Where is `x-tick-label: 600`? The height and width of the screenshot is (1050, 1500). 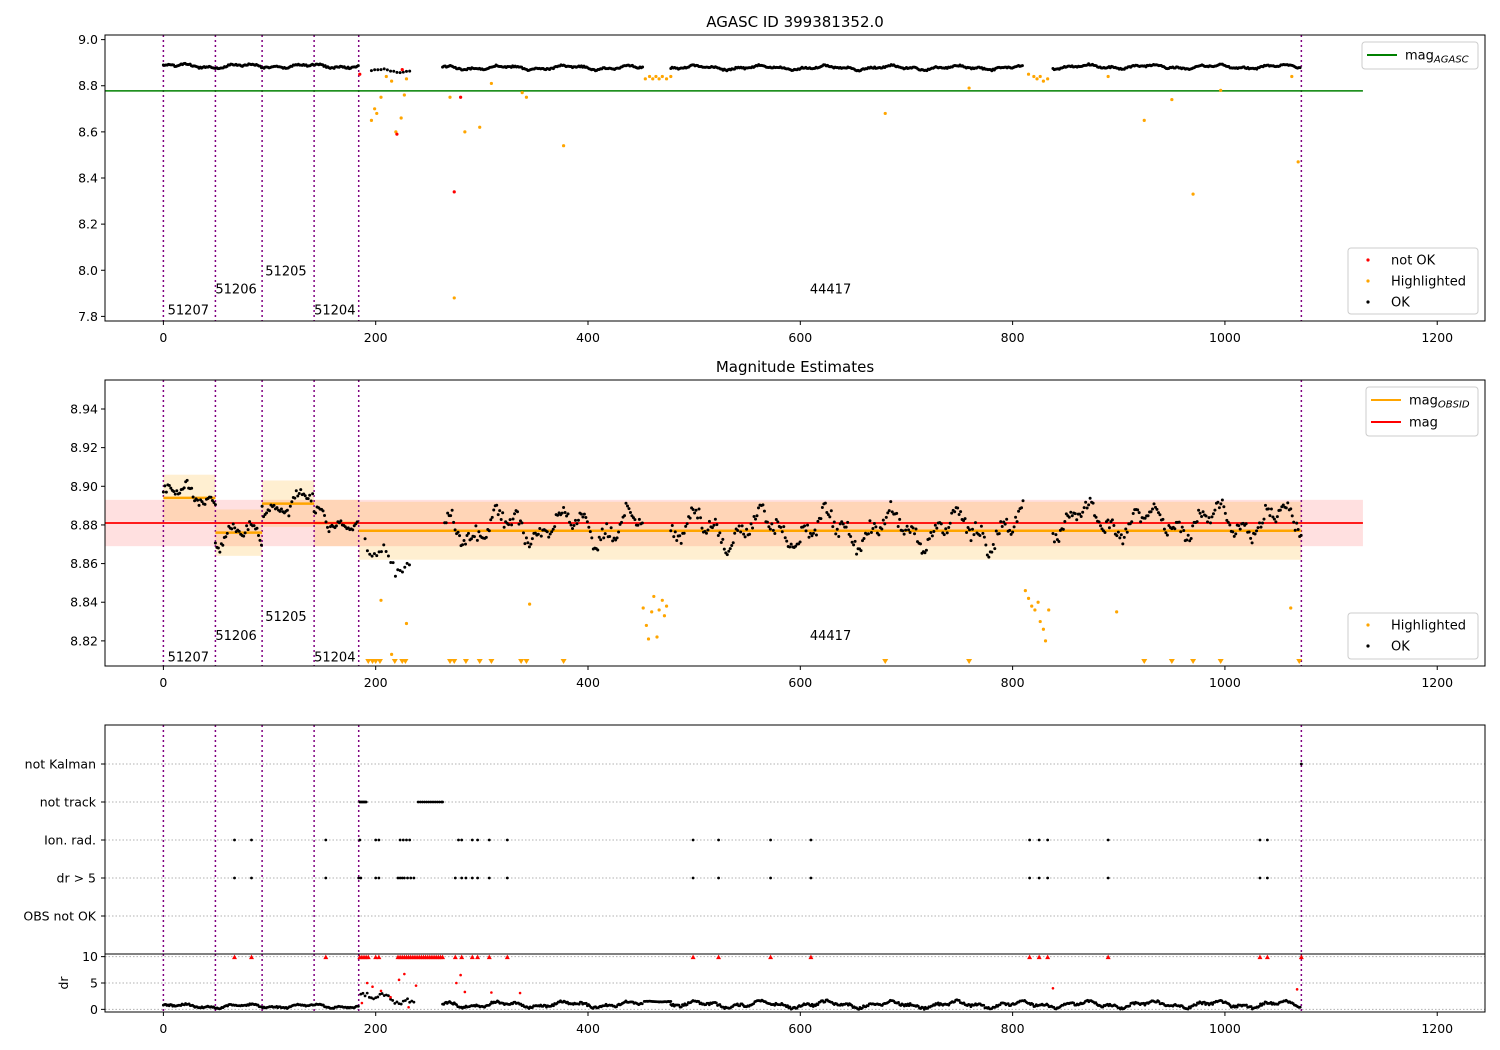 x-tick-label: 600 is located at coordinates (800, 682).